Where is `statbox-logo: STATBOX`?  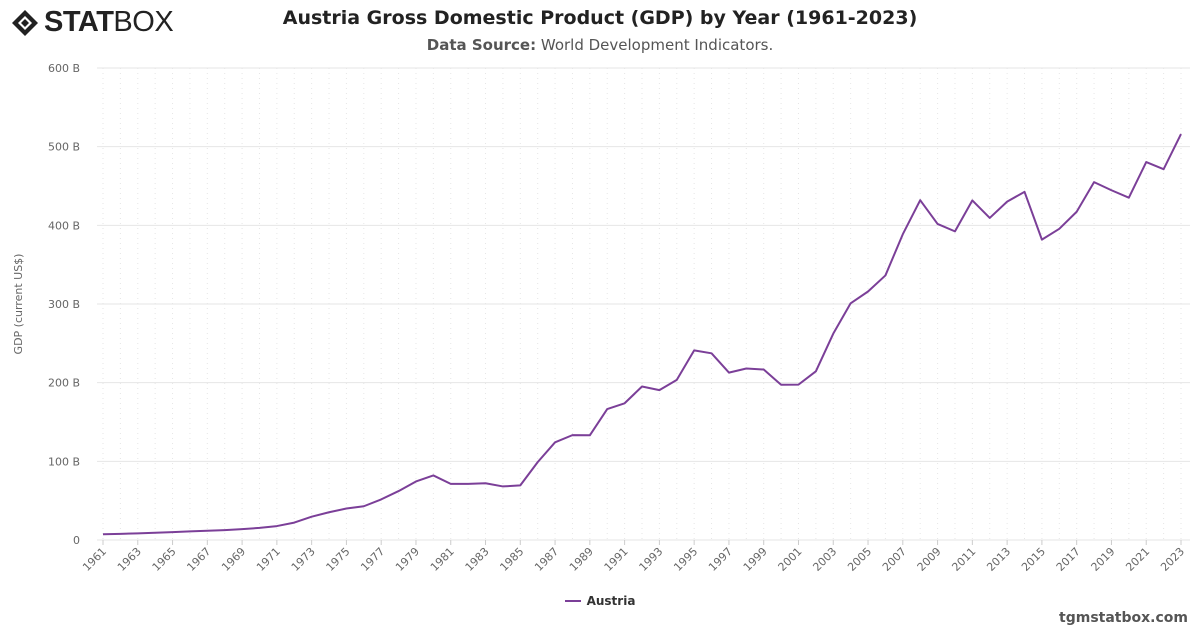
statbox-logo: STATBOX is located at coordinates (92, 22).